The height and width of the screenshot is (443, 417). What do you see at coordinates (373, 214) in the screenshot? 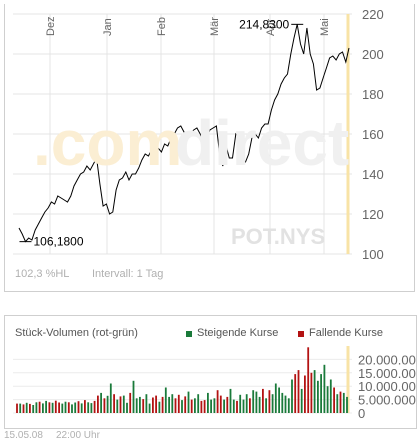
I see `y-tick-label: 120` at bounding box center [373, 214].